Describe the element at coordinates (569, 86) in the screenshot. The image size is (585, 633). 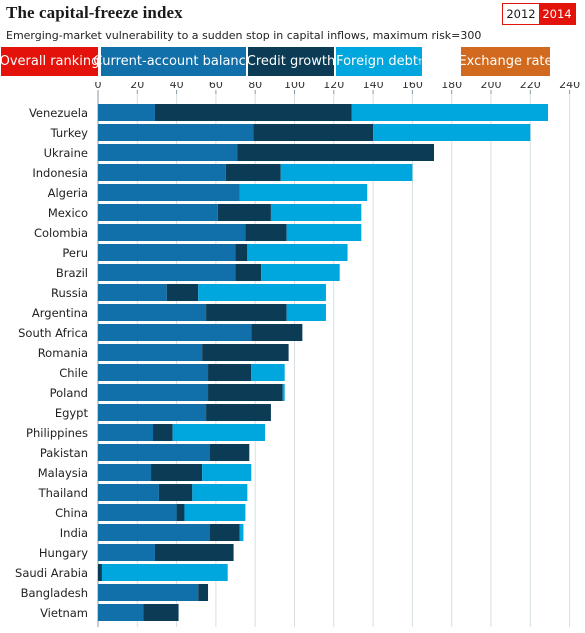
I see `x-tick-label: 240` at that location.